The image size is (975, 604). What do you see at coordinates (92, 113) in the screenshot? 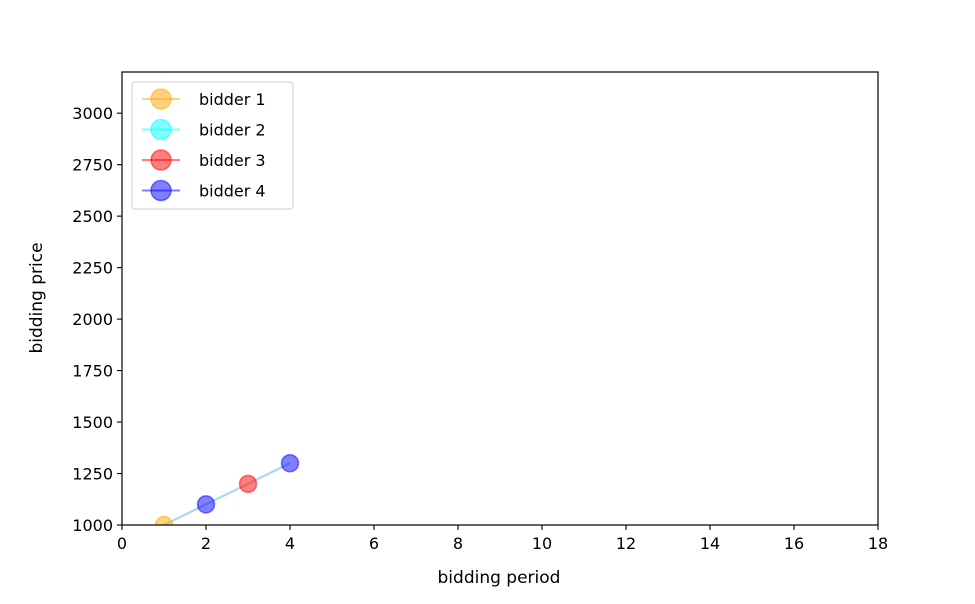
I see `y-tick-label: 3000` at bounding box center [92, 113].